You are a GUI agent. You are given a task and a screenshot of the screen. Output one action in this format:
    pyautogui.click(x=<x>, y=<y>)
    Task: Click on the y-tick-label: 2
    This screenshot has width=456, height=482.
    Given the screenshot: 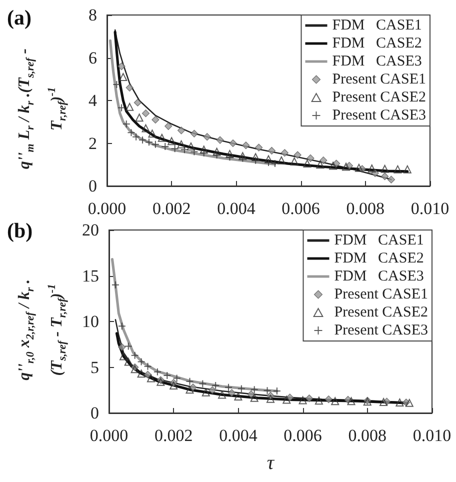 What is the action you would take?
    pyautogui.click(x=92, y=143)
    